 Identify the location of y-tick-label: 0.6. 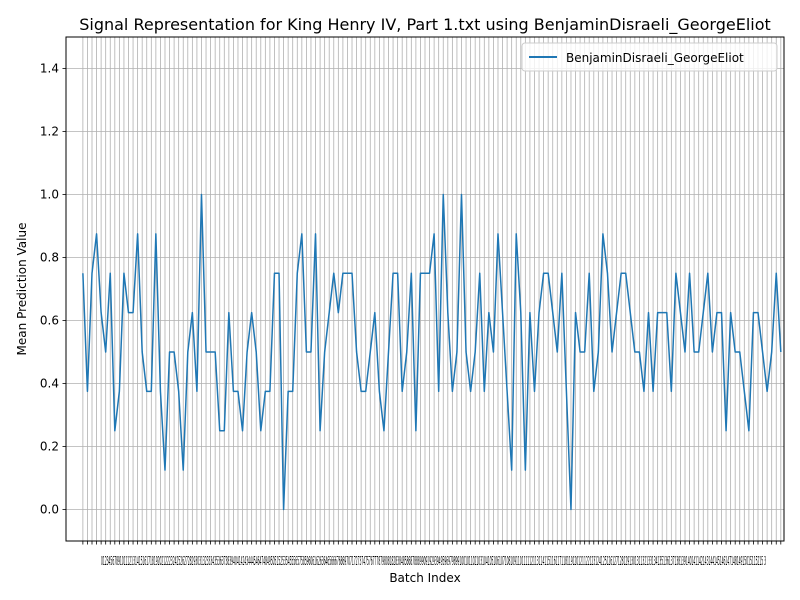
(49, 321).